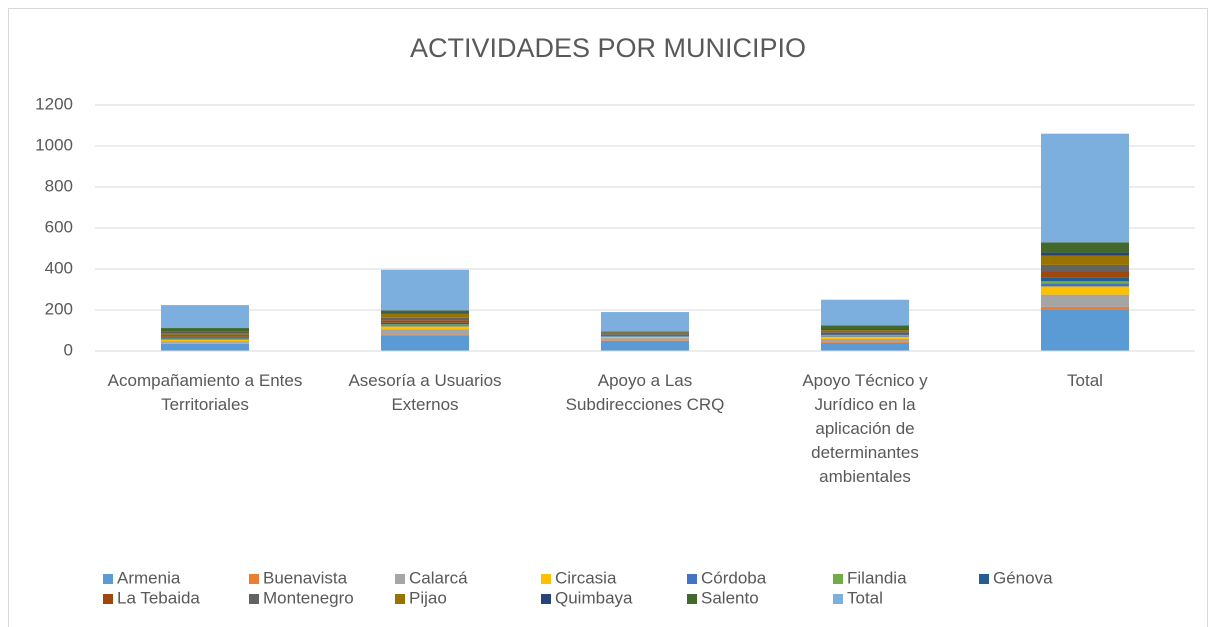 The width and height of the screenshot is (1216, 627). What do you see at coordinates (608, 48) in the screenshot?
I see `chart-title: ACTIVIDADES POR MUNICIPIO` at bounding box center [608, 48].